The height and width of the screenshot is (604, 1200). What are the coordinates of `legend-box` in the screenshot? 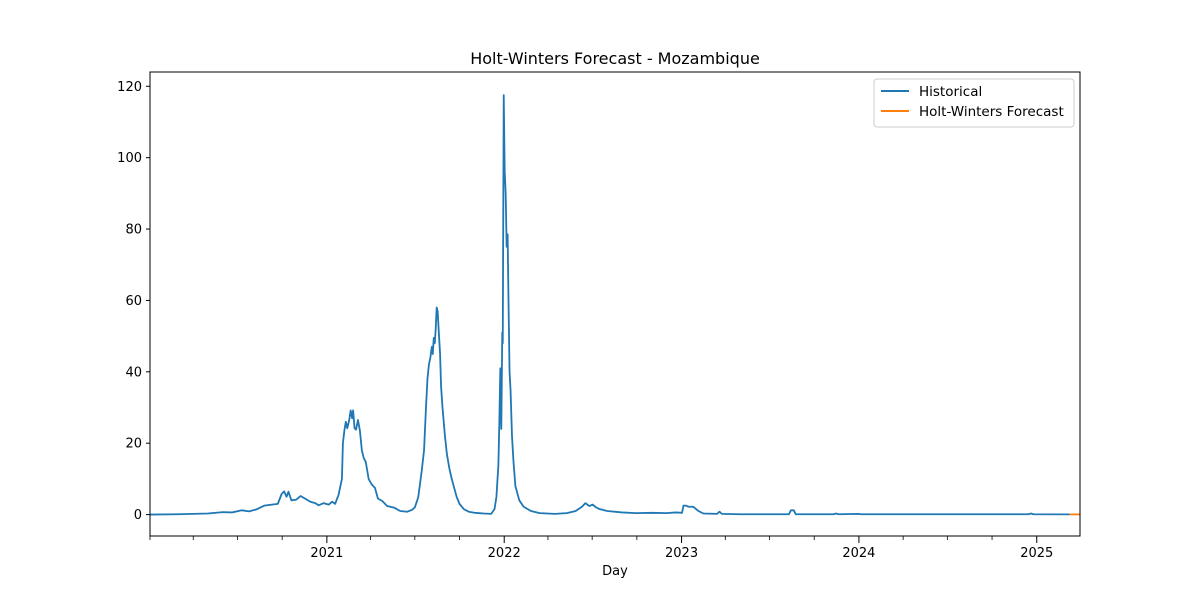 It's located at (974, 103).